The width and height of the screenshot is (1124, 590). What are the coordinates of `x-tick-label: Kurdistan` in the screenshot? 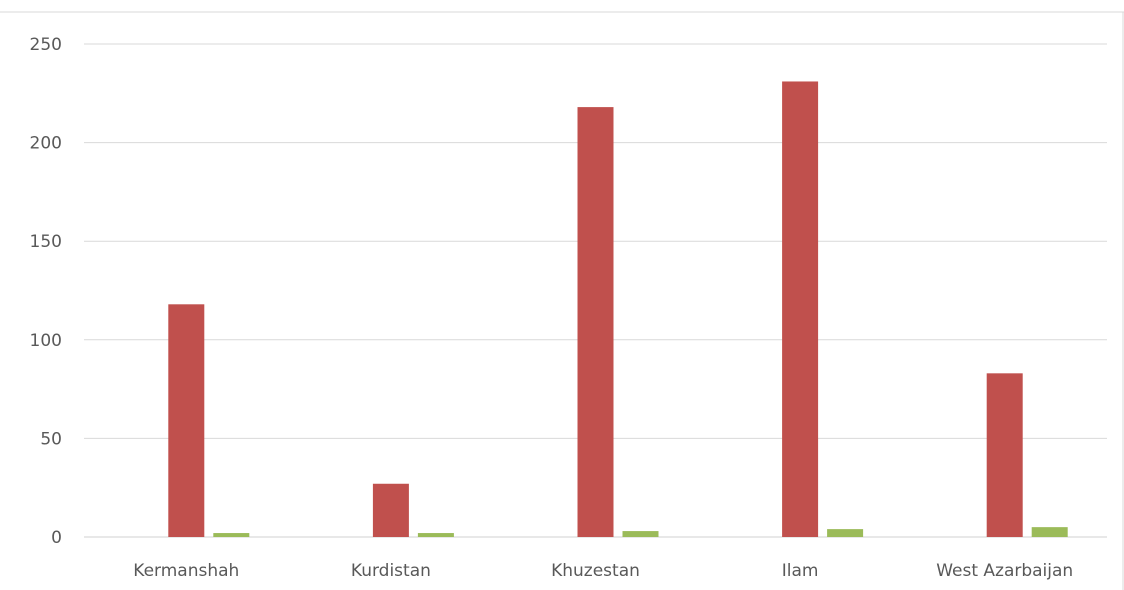 It's located at (391, 571).